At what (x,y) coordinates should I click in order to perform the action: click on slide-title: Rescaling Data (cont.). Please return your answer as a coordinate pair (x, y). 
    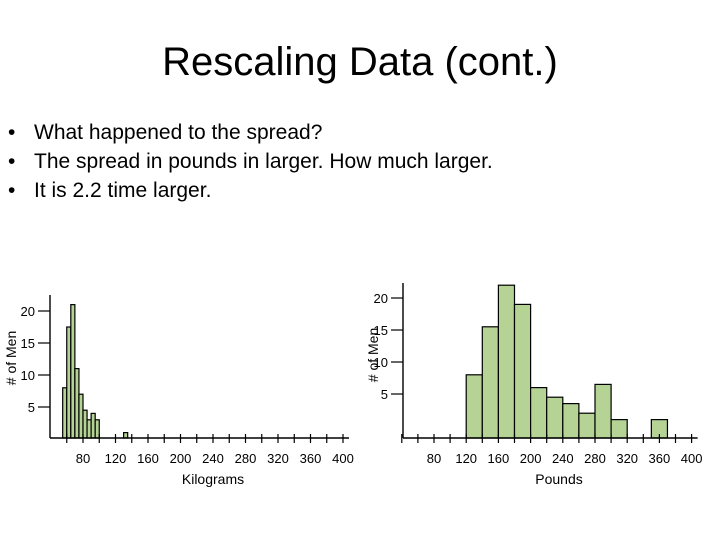
    Looking at the image, I should click on (360, 62).